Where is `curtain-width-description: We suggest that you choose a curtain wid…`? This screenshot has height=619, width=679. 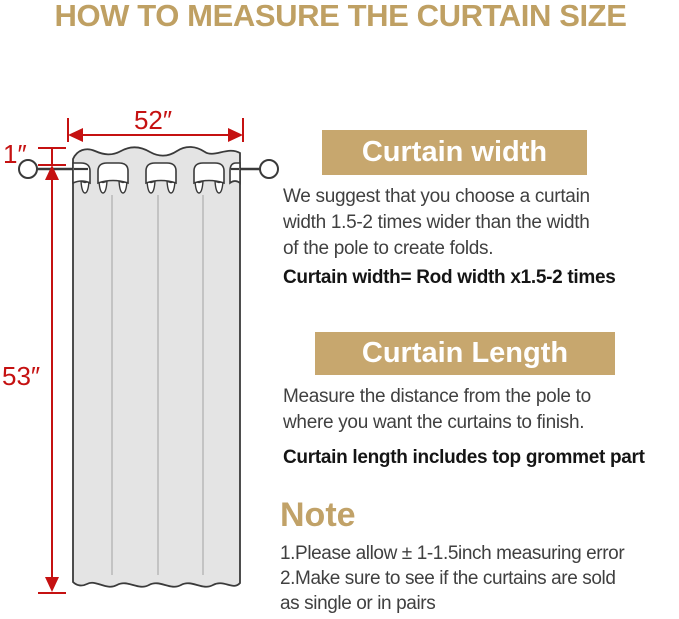 curtain-width-description: We suggest that you choose a curtain wid… is located at coordinates (436, 223).